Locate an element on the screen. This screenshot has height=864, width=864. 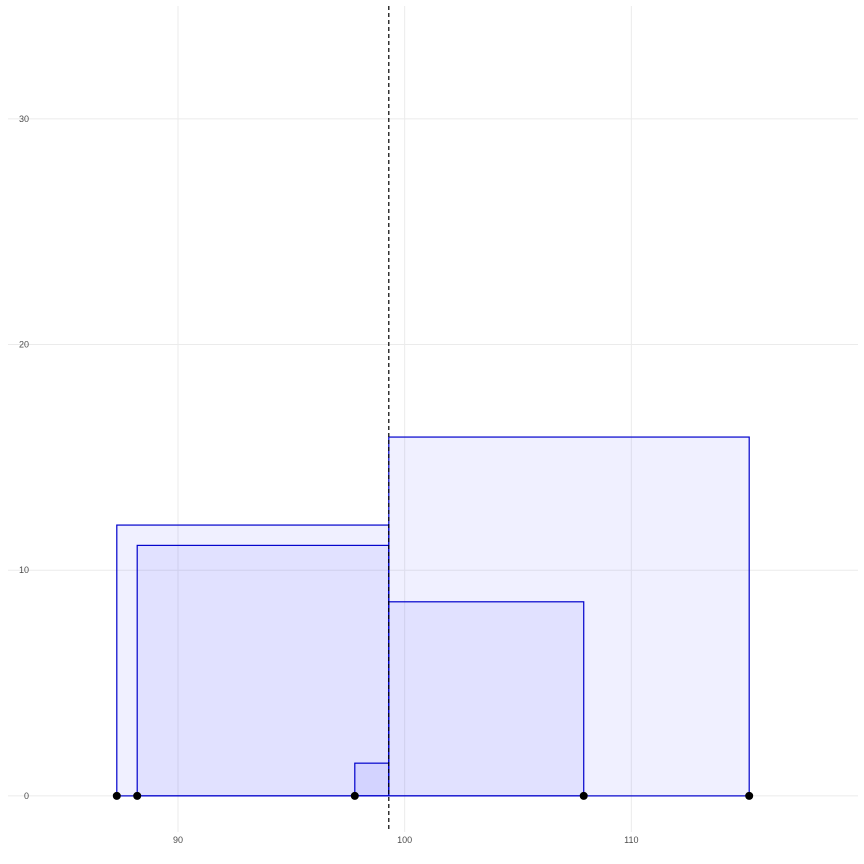
y-tick-label-20: 20 is located at coordinates (24, 345).